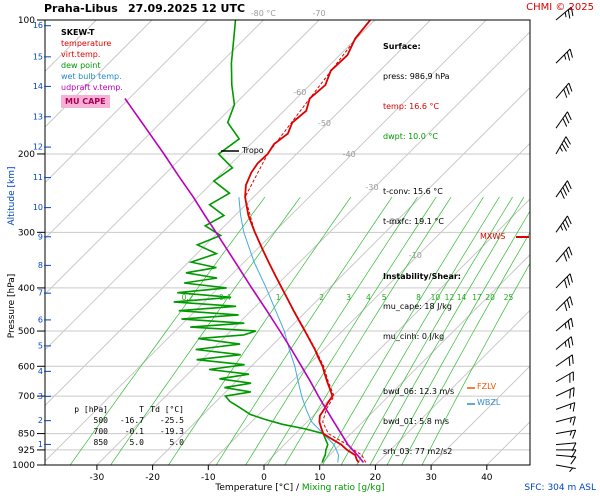 The image size is (600, 500). What do you see at coordinates (171, 420) in the screenshot?
I see `table-cell: -25.5` at bounding box center [171, 420].